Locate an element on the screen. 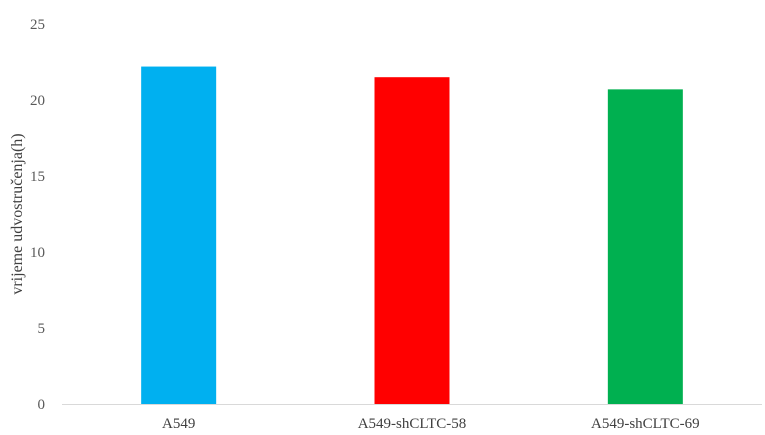 The height and width of the screenshot is (435, 765). x-category-label: A549 is located at coordinates (178, 424).